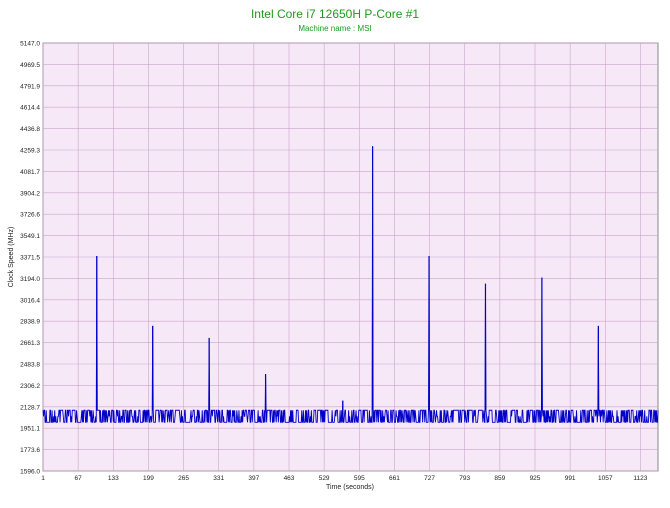 The width and height of the screenshot is (670, 508). What do you see at coordinates (30, 129) in the screenshot?
I see `y-tick-label: 4436.8` at bounding box center [30, 129].